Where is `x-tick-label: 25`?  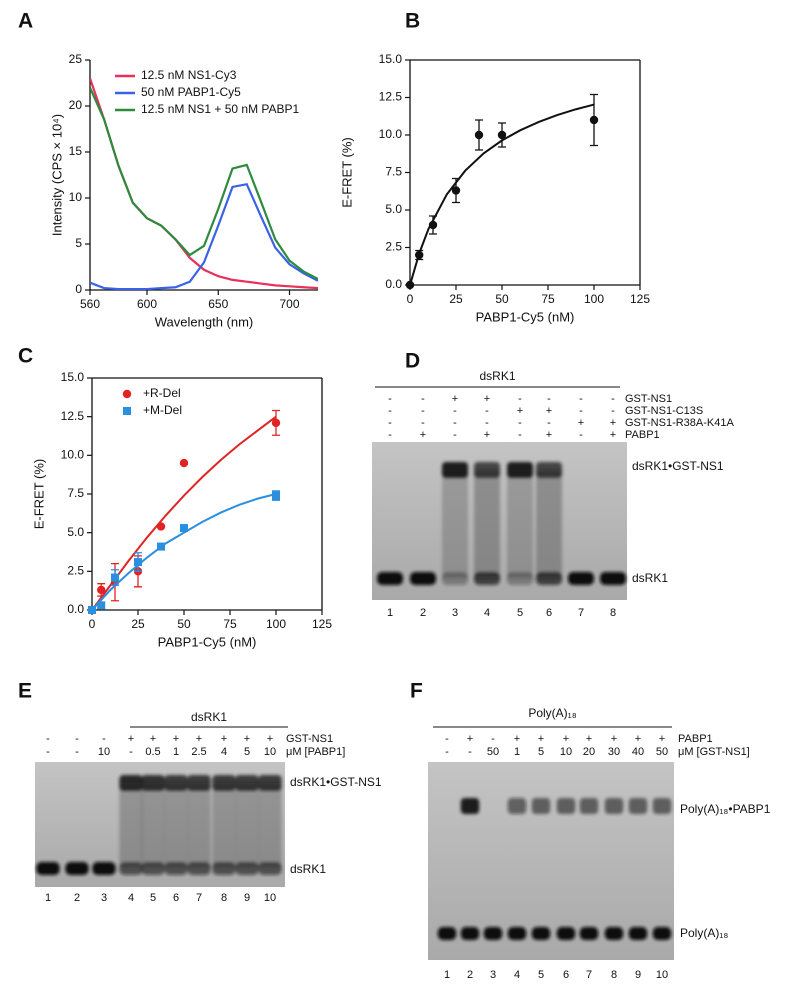 x-tick-label: 25 is located at coordinates (456, 299).